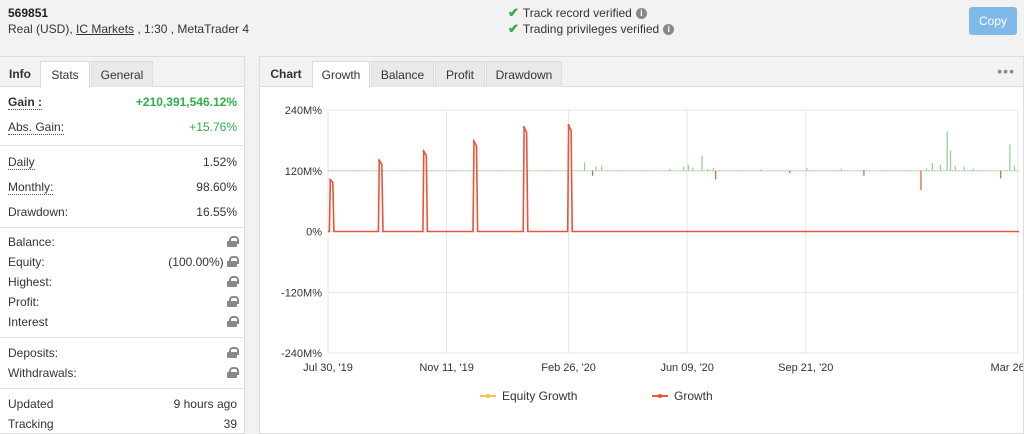 The image size is (1024, 434). What do you see at coordinates (216, 212) in the screenshot?
I see `drawdown-value: 16.55%` at bounding box center [216, 212].